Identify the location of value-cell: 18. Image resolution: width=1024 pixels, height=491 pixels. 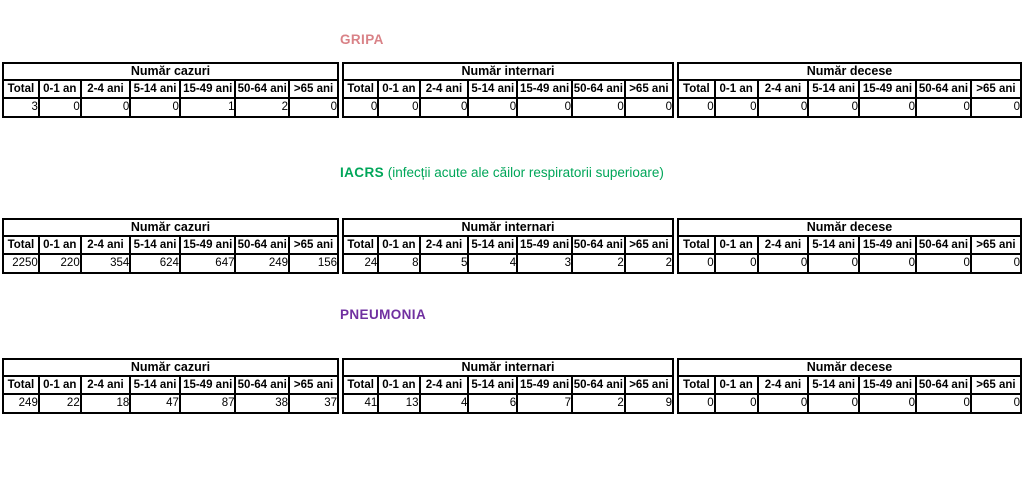
(105, 403).